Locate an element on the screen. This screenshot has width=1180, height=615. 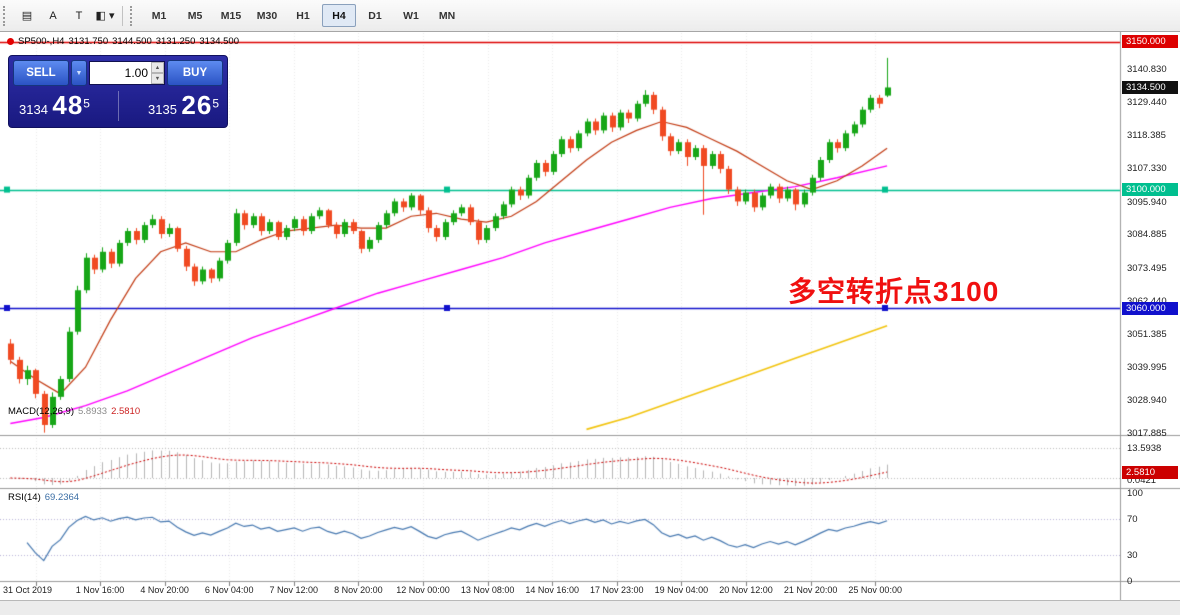
volume-up-button: ▲ is located at coordinates (157, 67).